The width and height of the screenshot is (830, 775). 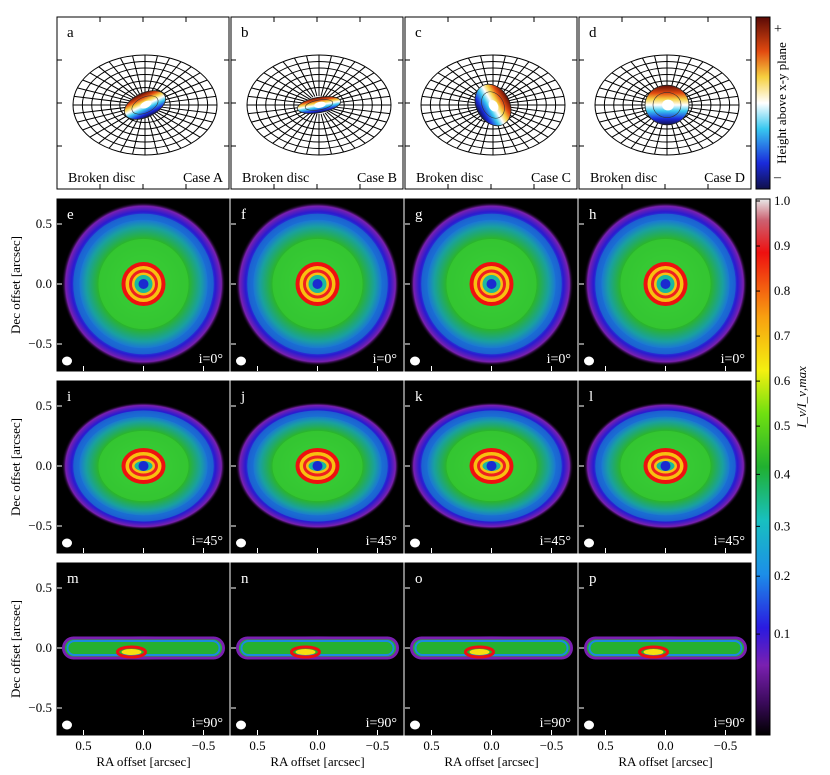 I want to click on image-panel-p, so click(x=665, y=649).